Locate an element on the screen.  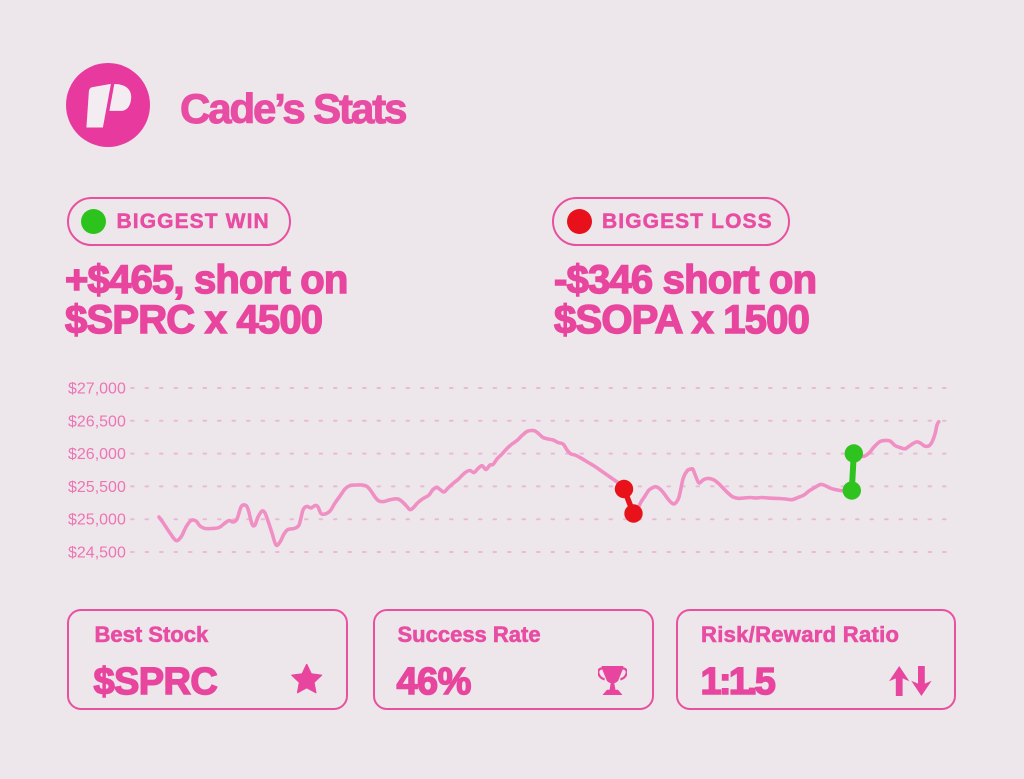
svg-text: $26,500 is located at coordinates (97, 421).